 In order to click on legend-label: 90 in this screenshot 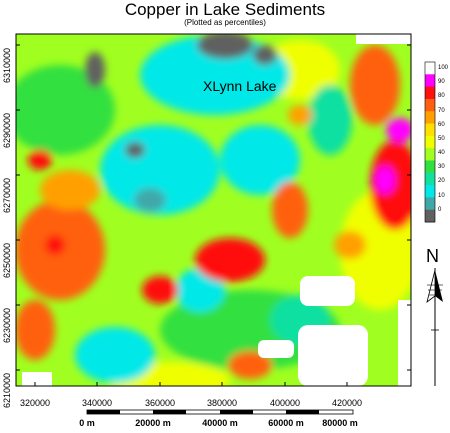, I will do `click(441, 82)`.